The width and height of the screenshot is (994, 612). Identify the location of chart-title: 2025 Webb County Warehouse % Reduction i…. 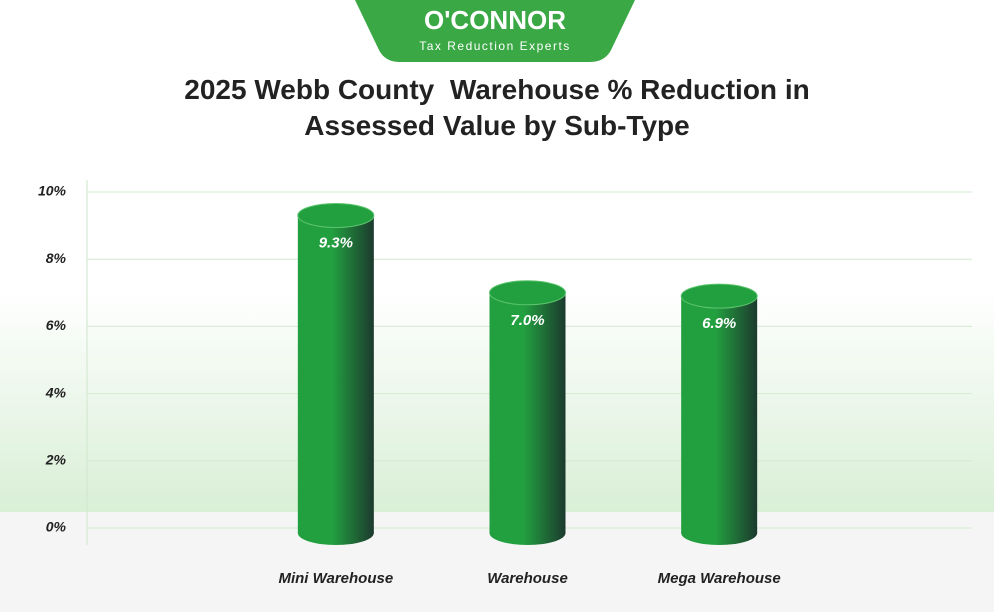
(500, 107).